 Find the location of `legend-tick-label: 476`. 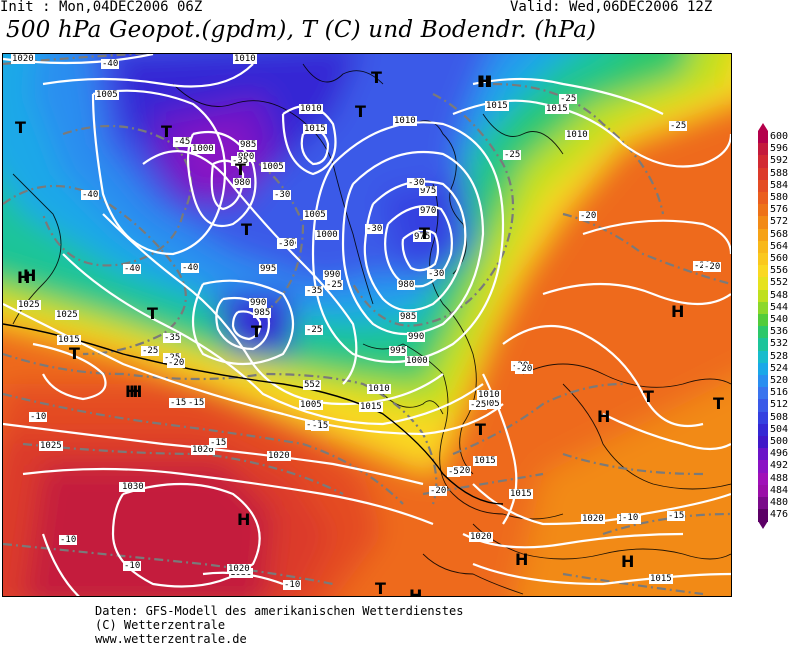

legend-tick-label: 476 is located at coordinates (779, 515).